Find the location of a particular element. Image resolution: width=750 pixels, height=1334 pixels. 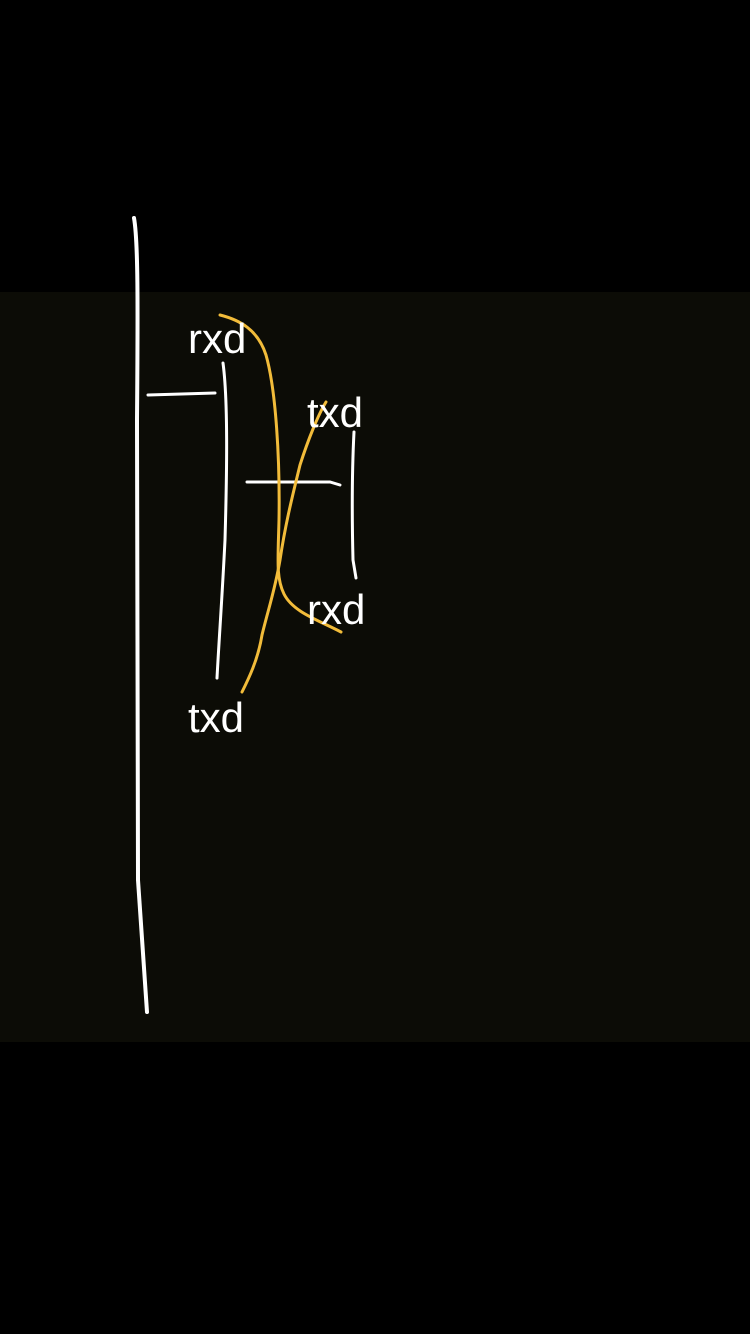

label-txd-right: txd is located at coordinates (335, 412).